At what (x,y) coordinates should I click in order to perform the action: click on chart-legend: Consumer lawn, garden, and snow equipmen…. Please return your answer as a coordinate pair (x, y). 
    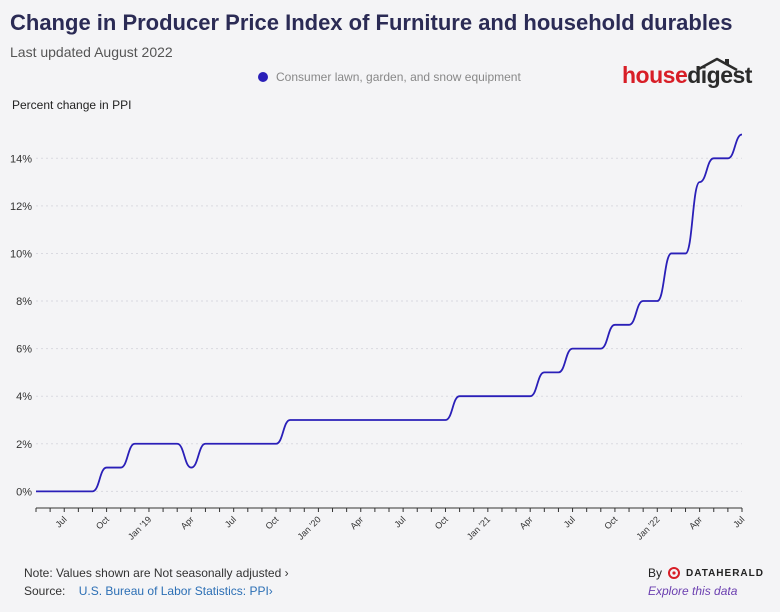
    Looking at the image, I should click on (389, 77).